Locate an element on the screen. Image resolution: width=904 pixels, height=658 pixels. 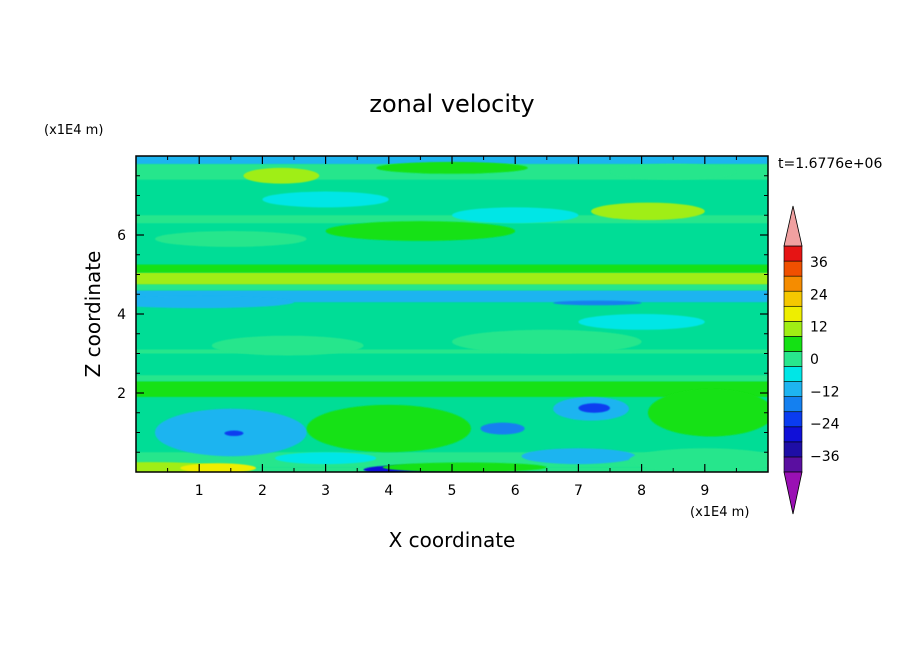
colorbar-tick-label: 0 is located at coordinates (814, 360).